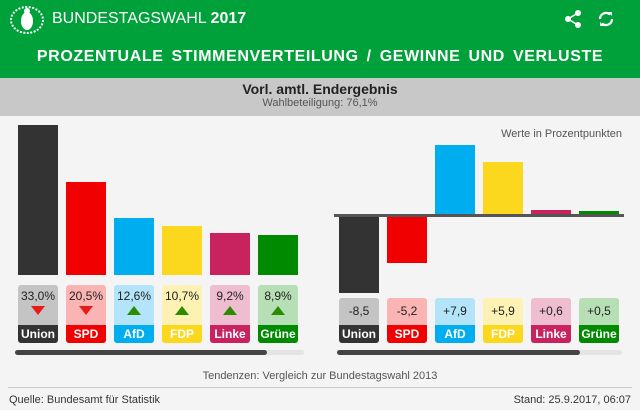 The width and height of the screenshot is (640, 410). Describe the element at coordinates (455, 311) in the screenshot. I see `change-value: +7,9` at that location.